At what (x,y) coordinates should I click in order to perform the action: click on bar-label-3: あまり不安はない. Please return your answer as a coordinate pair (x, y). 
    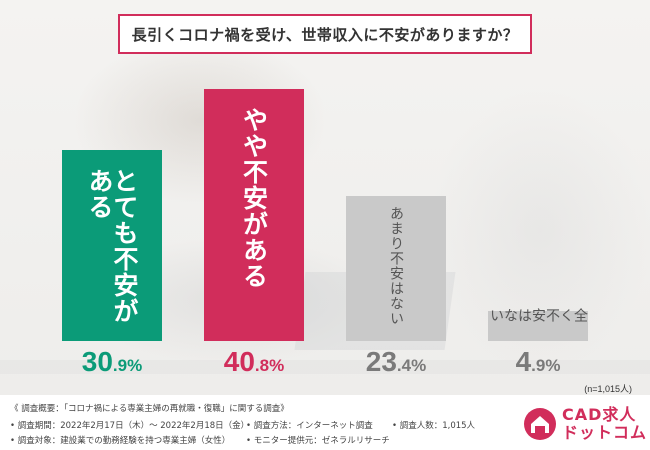
    Looking at the image, I should click on (396, 266).